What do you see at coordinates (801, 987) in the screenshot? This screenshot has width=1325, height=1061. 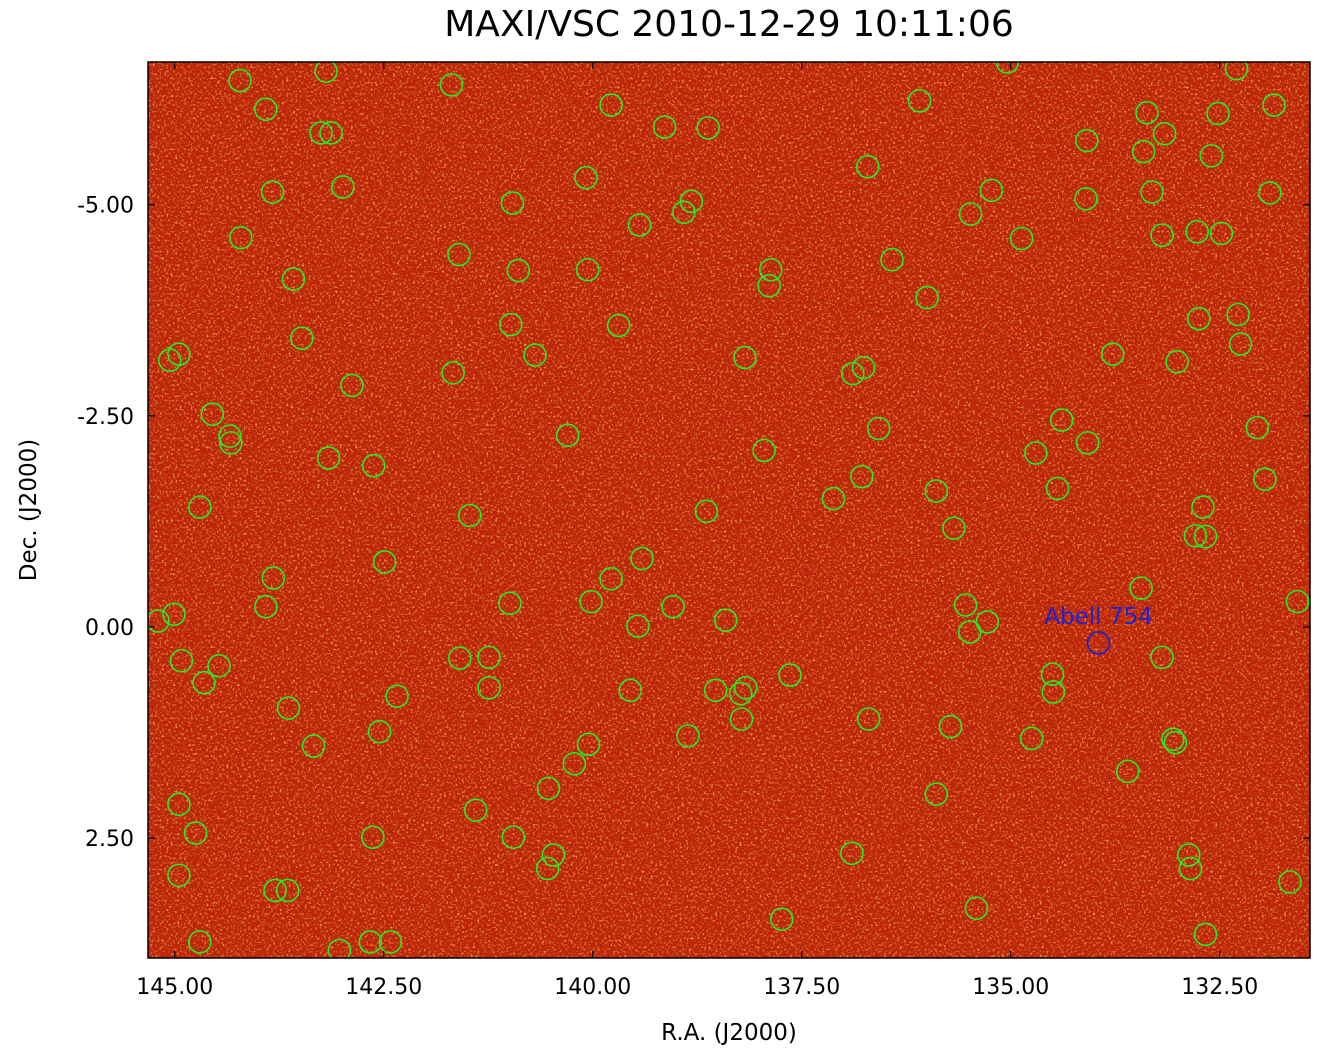 I see `x-tick-label: 137.50` at bounding box center [801, 987].